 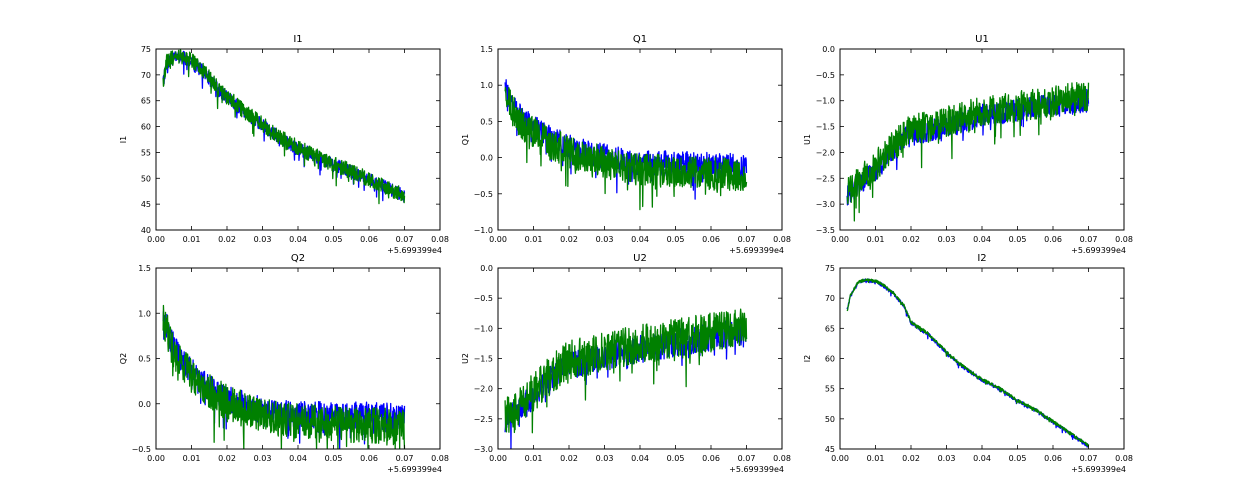 What do you see at coordinates (465, 139) in the screenshot?
I see `y-axis-label: Q1` at bounding box center [465, 139].